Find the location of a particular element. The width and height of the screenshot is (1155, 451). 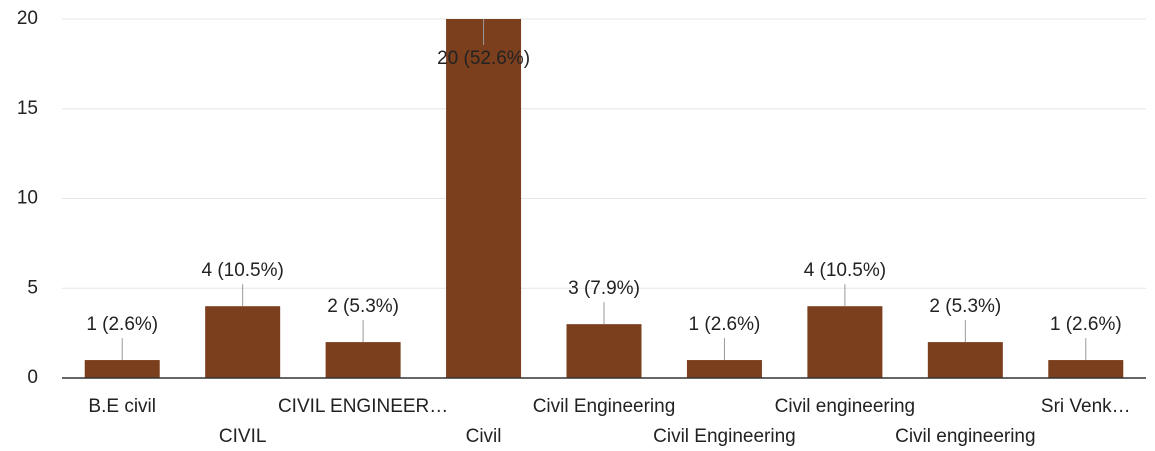

x-tick-label: Civil is located at coordinates (484, 436).